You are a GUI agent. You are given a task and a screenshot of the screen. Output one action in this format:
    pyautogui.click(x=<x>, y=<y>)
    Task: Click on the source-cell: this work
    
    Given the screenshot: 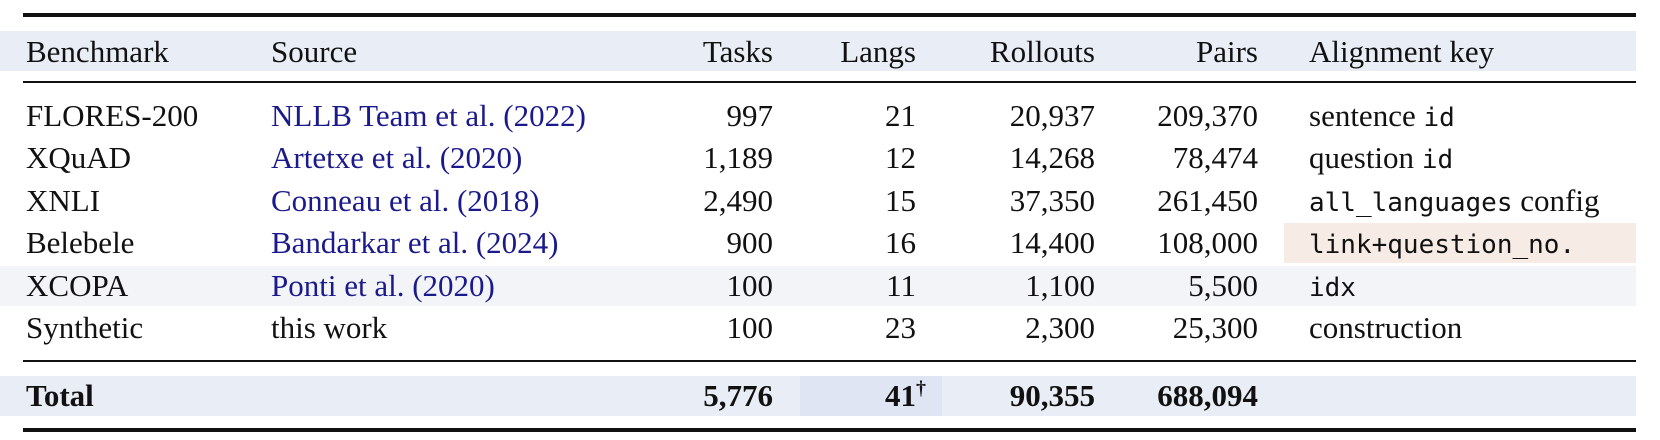 What is the action you would take?
    pyautogui.click(x=329, y=327)
    